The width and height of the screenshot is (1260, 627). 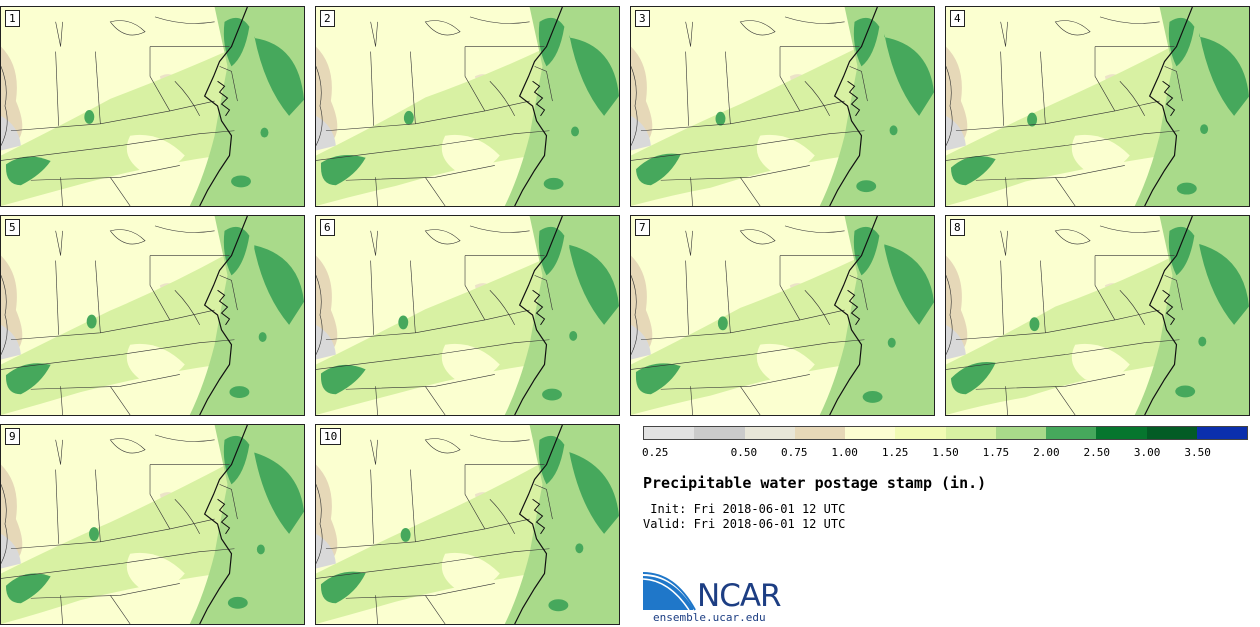 I want to click on legend-tick-label: 0.50, so click(x=744, y=452).